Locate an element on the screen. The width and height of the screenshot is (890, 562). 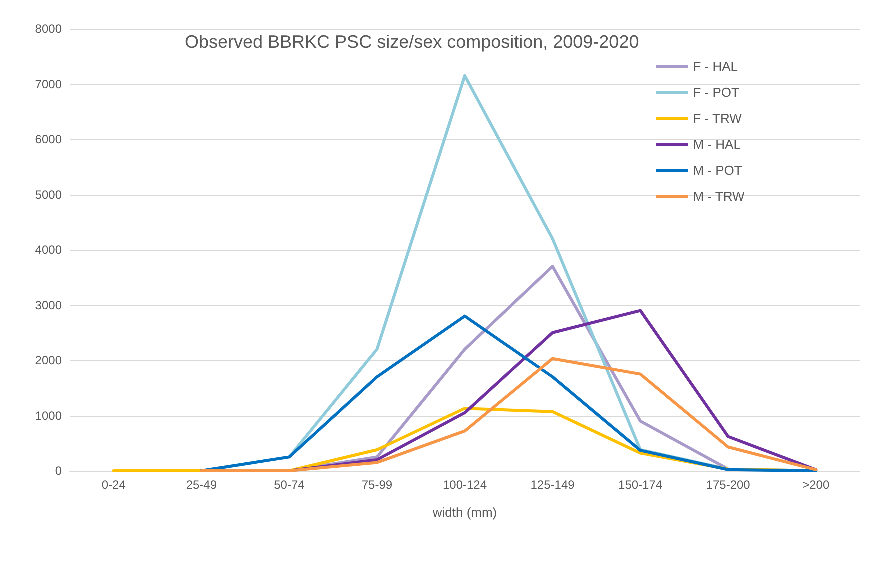
chart-title: Observed BBRKC PSC size/sex composition, 2009-2020 is located at coordinates (412, 42).